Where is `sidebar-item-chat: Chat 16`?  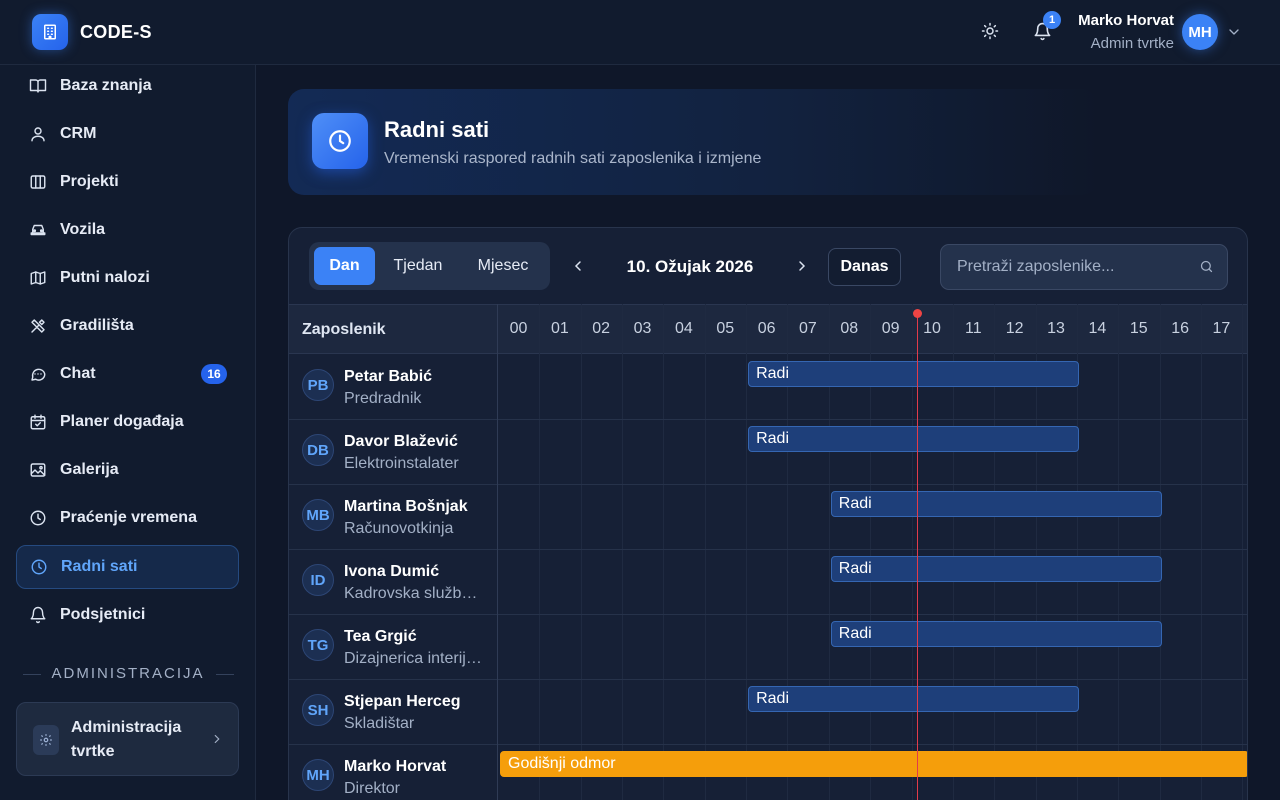 sidebar-item-chat: Chat 16 is located at coordinates (127, 374).